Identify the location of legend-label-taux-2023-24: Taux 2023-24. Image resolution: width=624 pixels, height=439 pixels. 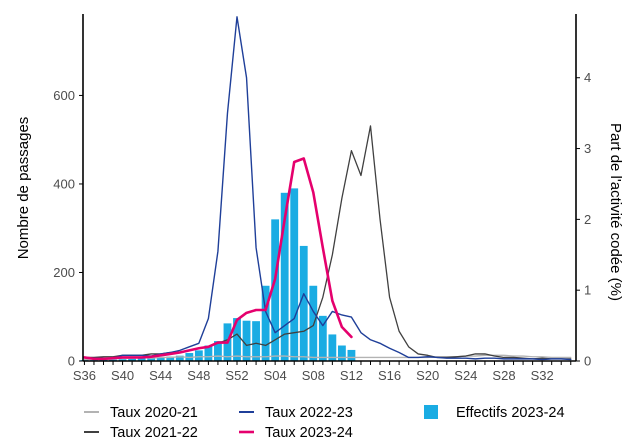
(309, 432).